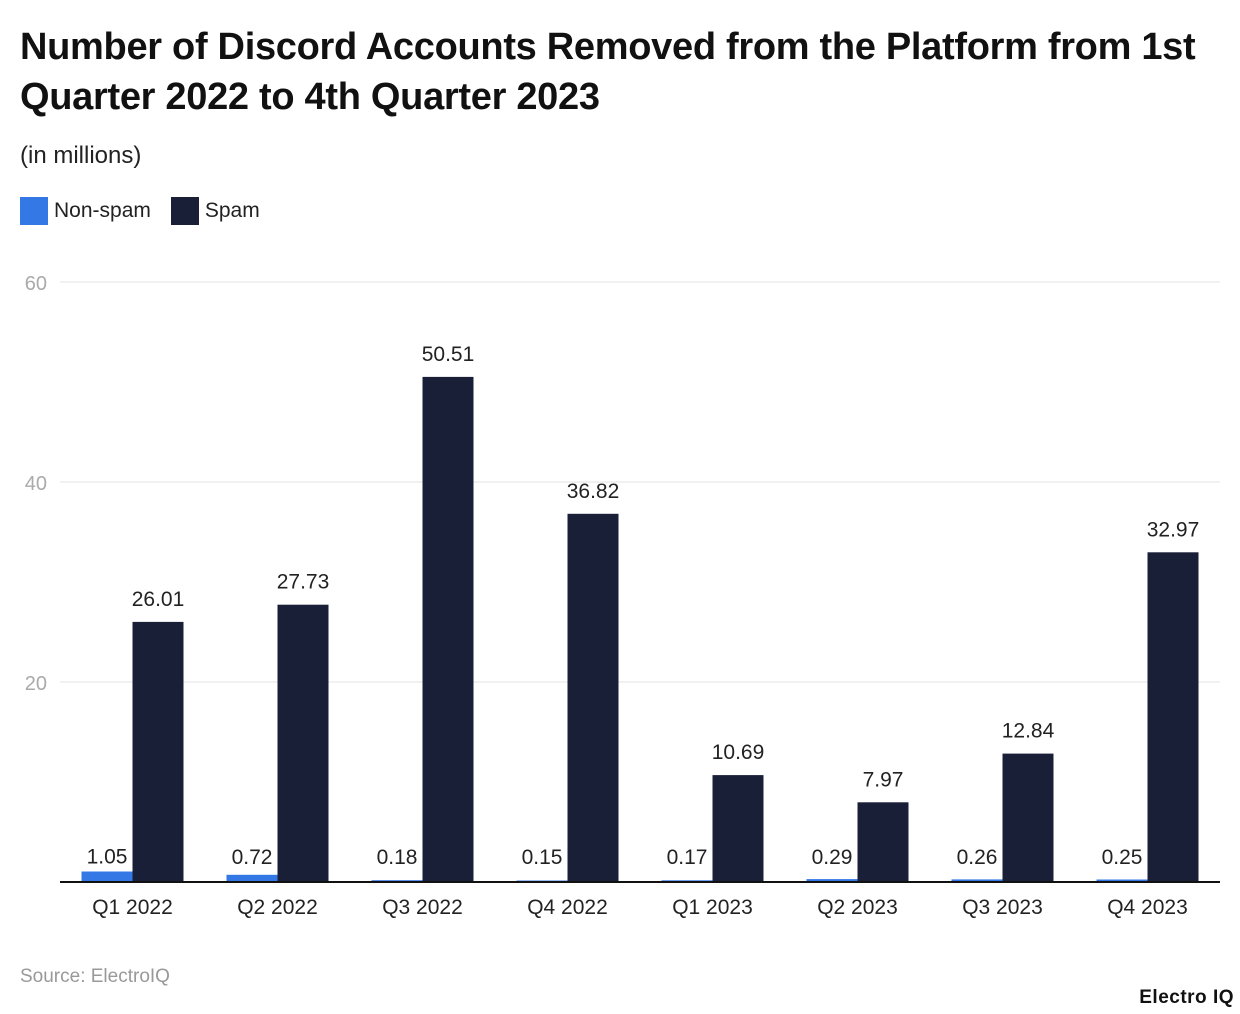 Image resolution: width=1240 pixels, height=1014 pixels. Describe the element at coordinates (977, 857) in the screenshot. I see `data-label: 0.26` at that location.